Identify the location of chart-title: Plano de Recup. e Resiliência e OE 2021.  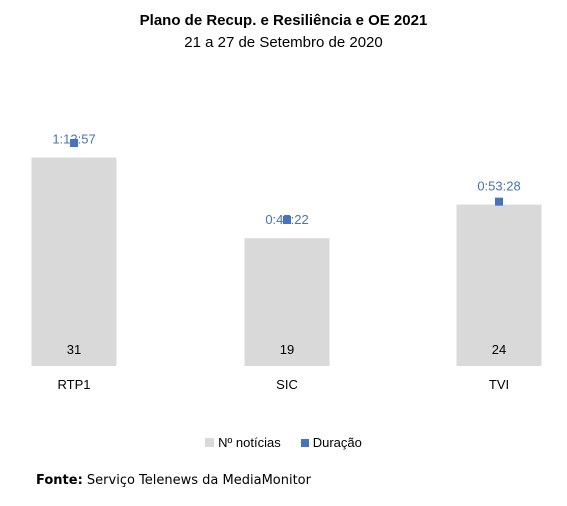
(283, 20).